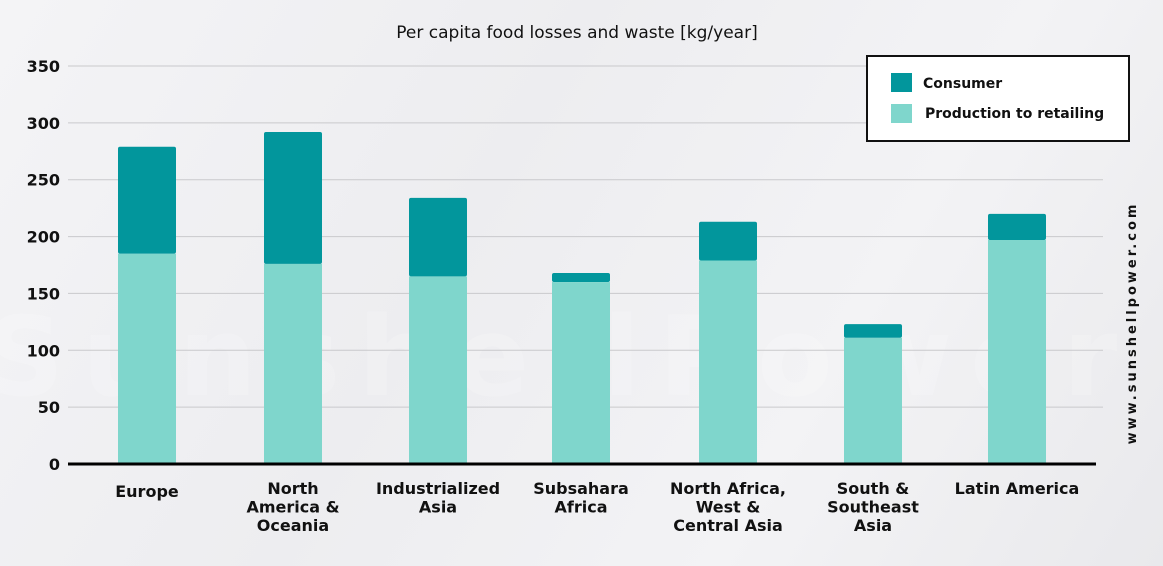  Describe the element at coordinates (1014, 114) in the screenshot. I see `legend-label-production: Production to retailing` at that location.